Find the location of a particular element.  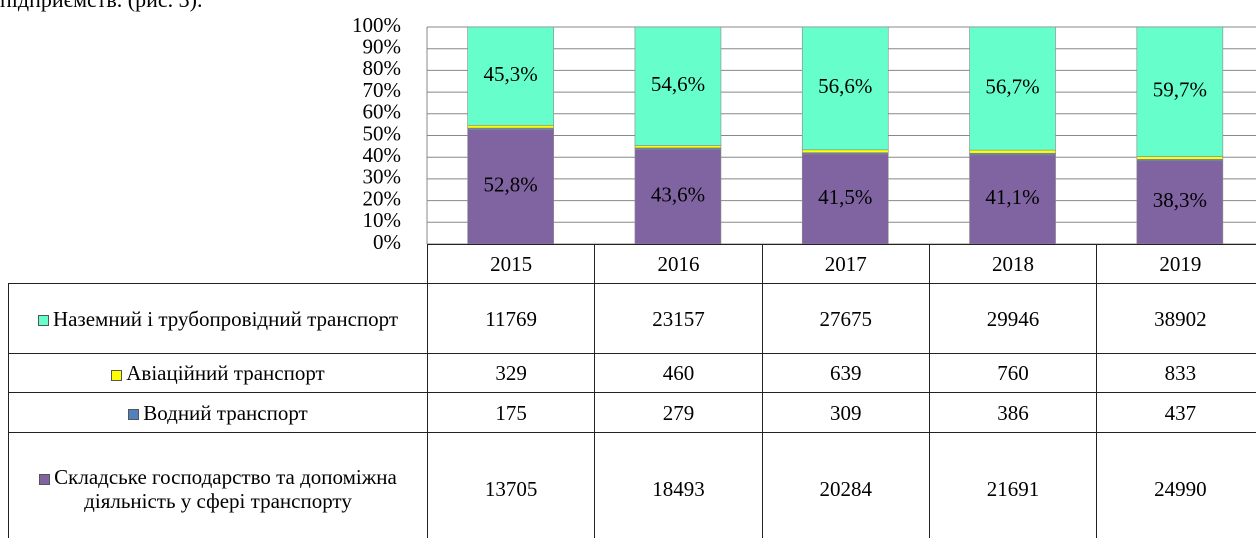

data-label: 45,3% is located at coordinates (511, 74).